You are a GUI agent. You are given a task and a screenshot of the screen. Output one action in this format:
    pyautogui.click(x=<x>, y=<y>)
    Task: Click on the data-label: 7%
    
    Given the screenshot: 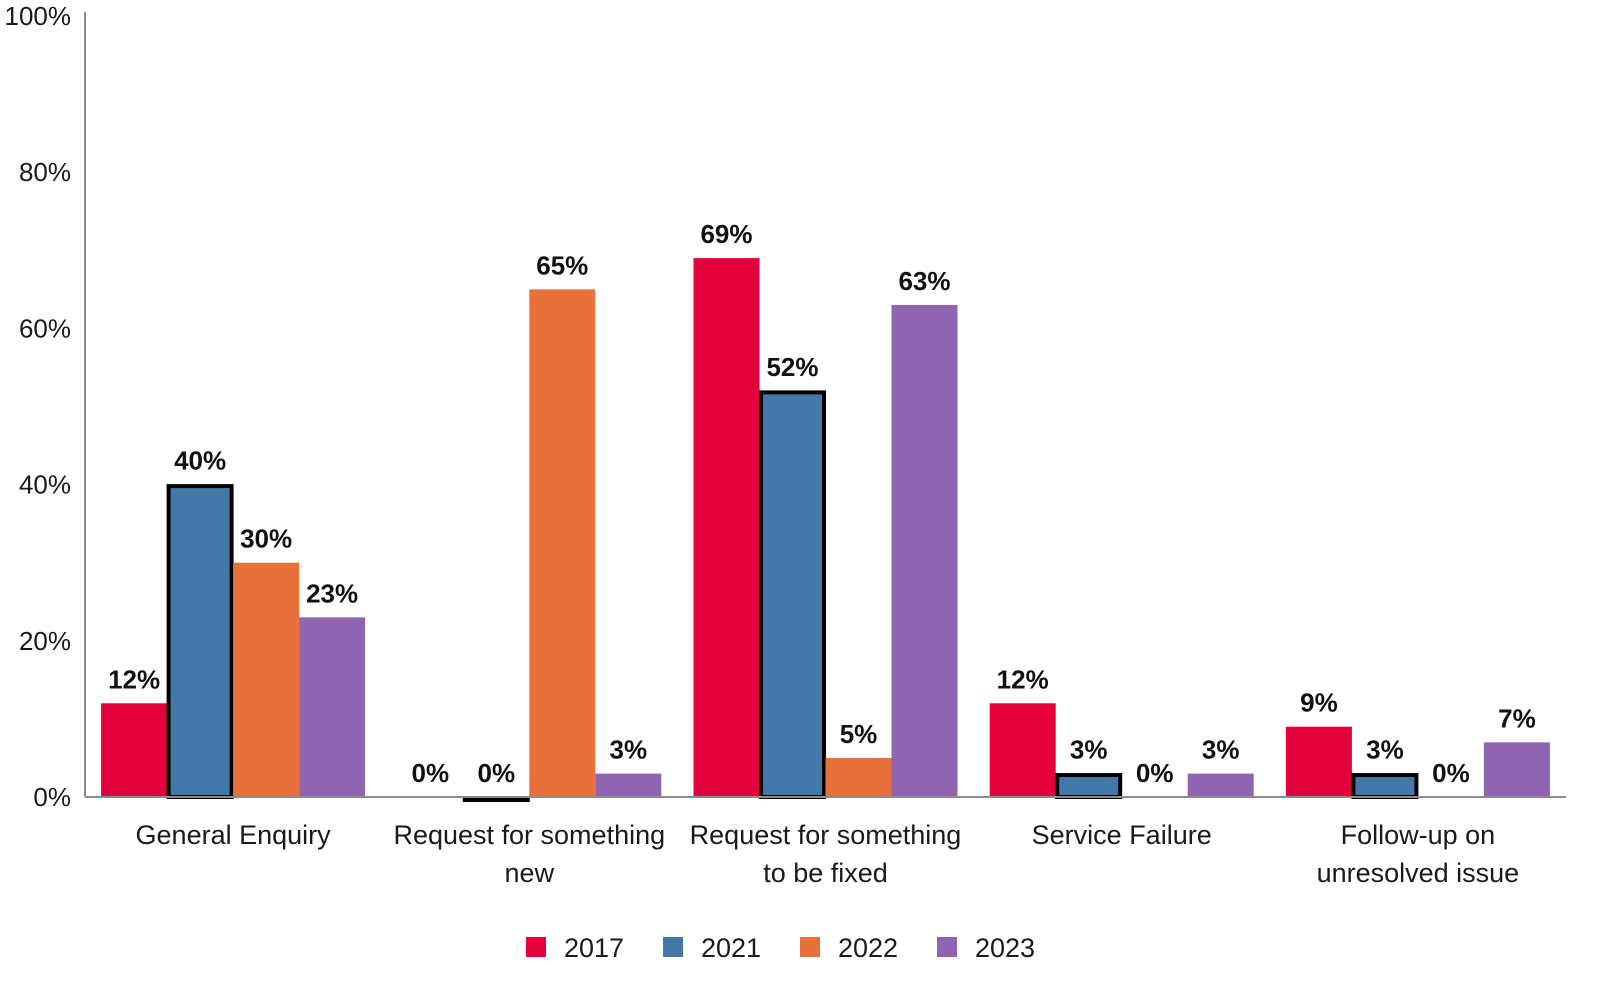 What is the action you would take?
    pyautogui.click(x=1517, y=718)
    